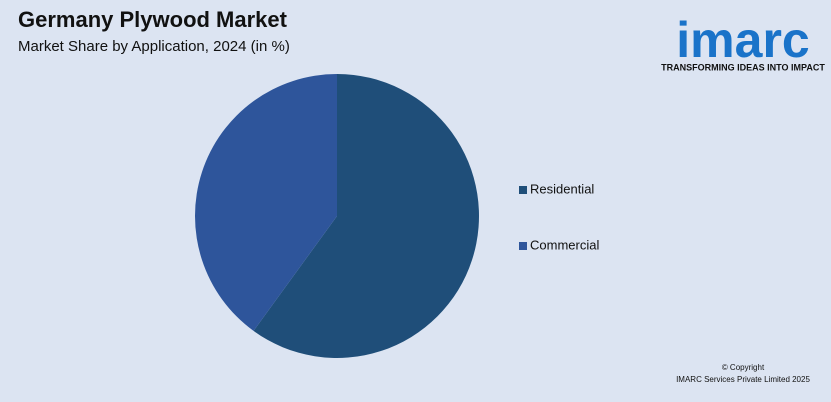  What do you see at coordinates (564, 244) in the screenshot?
I see `legend-label: Commercial` at bounding box center [564, 244].